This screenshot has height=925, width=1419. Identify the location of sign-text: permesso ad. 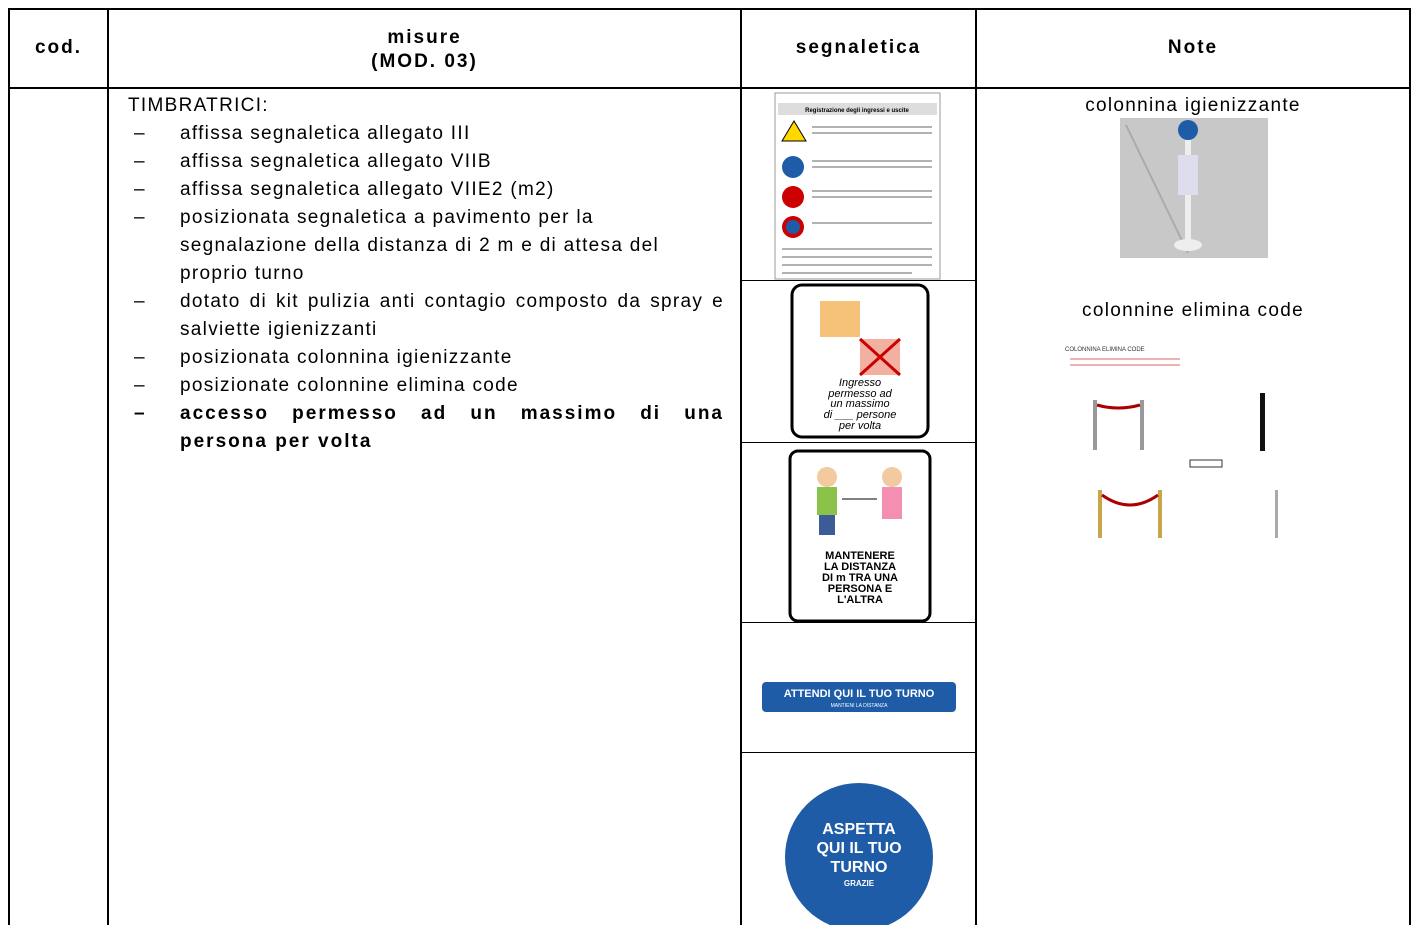
(859, 394).